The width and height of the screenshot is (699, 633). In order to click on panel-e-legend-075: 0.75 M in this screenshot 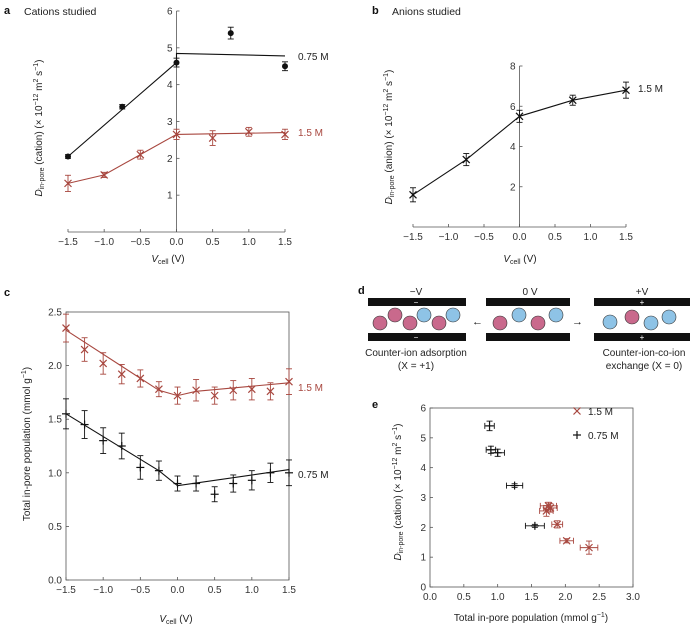, I will do `click(603, 436)`.